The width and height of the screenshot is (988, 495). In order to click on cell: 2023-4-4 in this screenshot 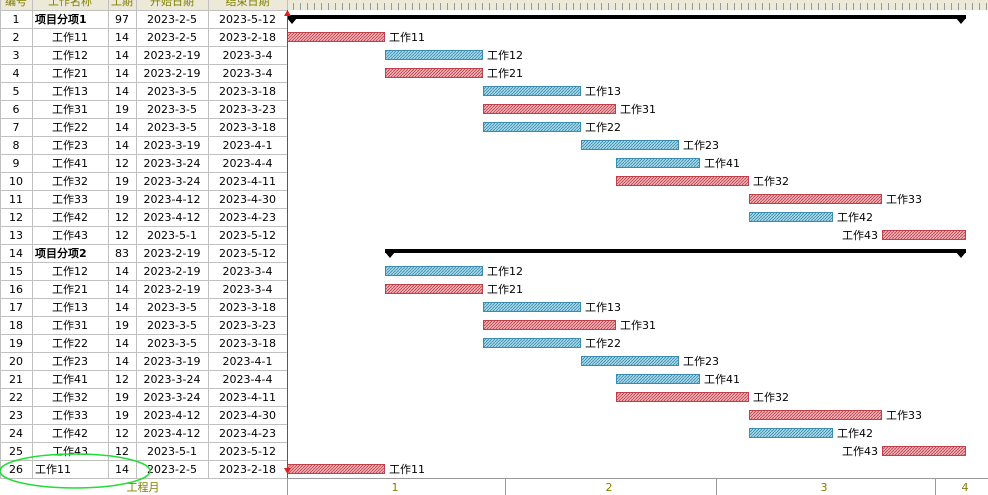, I will do `click(248, 379)`.